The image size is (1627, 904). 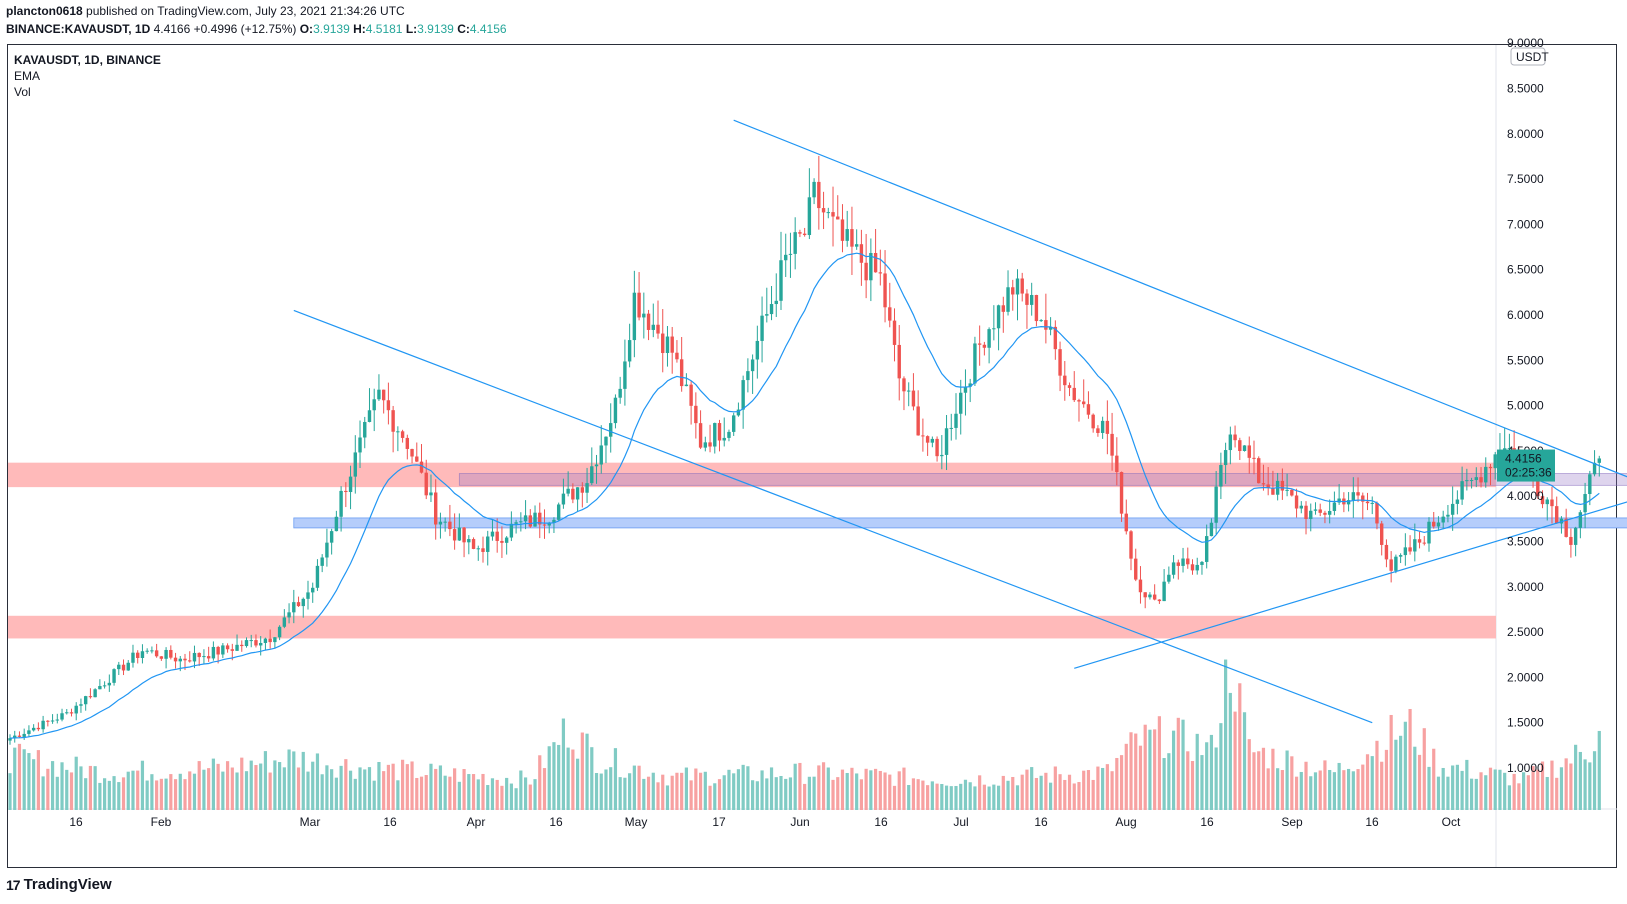 What do you see at coordinates (1525, 632) in the screenshot?
I see `price-tick-label: 2.5000` at bounding box center [1525, 632].